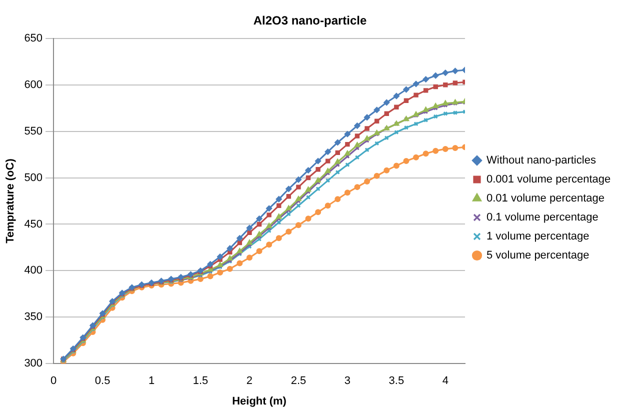 Image resolution: width=624 pixels, height=412 pixels. Describe the element at coordinates (10, 201) in the screenshot. I see `y-axis-title: Temprature (oC)` at that location.